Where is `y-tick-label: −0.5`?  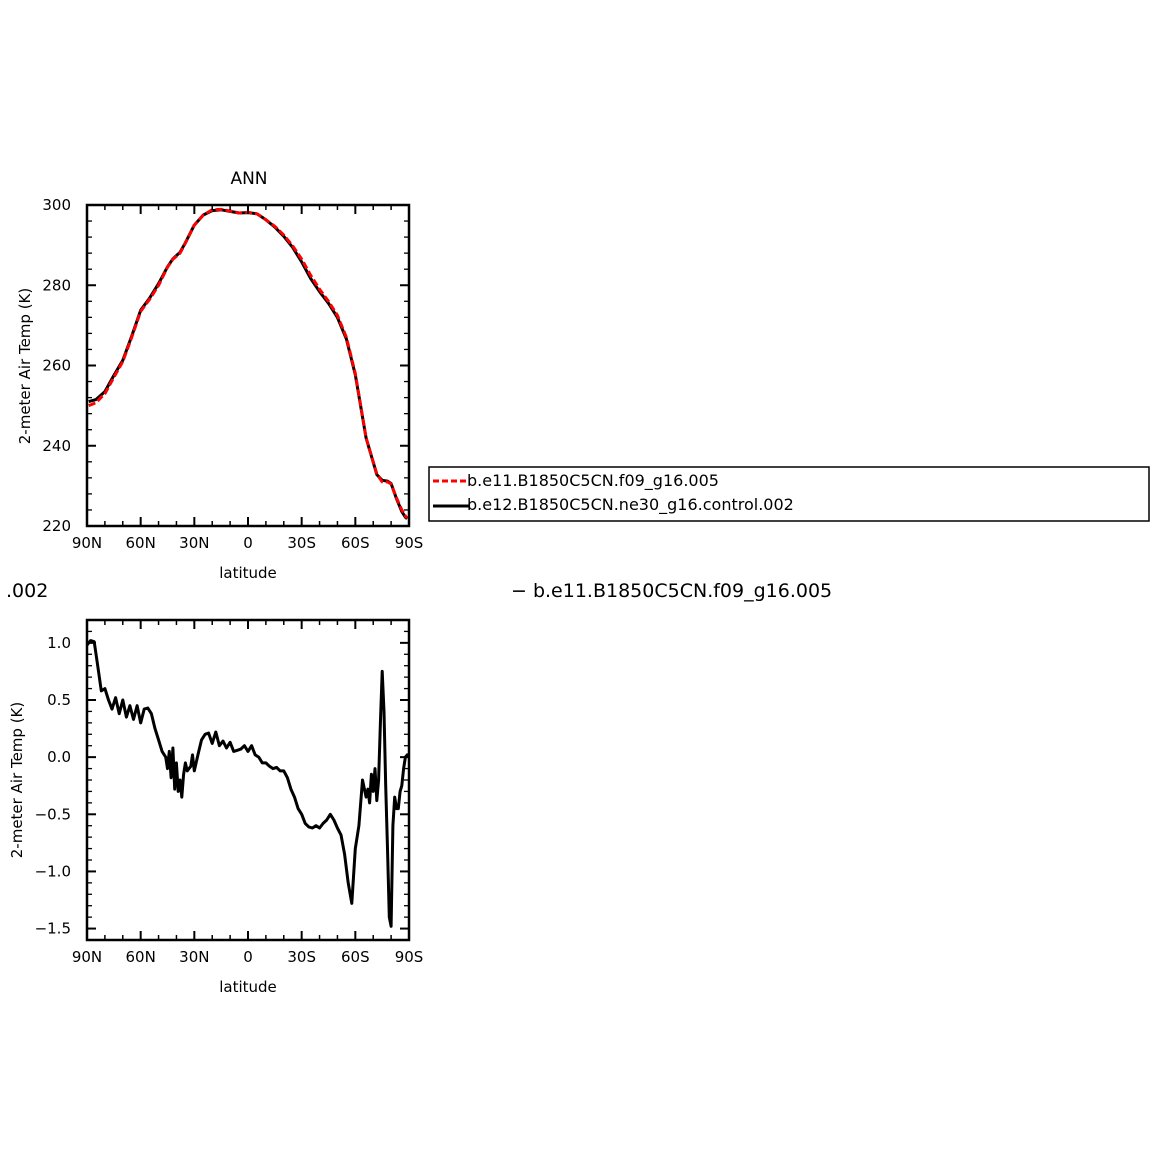 y-tick-label: −0.5 is located at coordinates (53, 814).